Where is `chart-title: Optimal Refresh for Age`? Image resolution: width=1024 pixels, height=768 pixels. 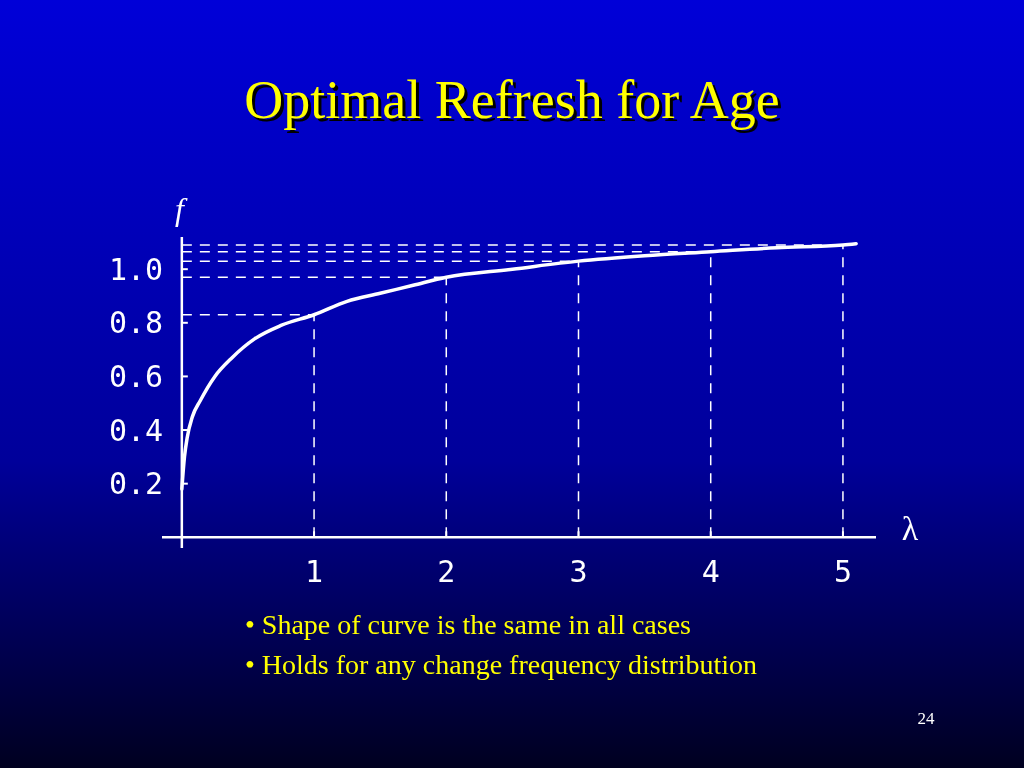
chart-title: Optimal Refresh for Age is located at coordinates (512, 100).